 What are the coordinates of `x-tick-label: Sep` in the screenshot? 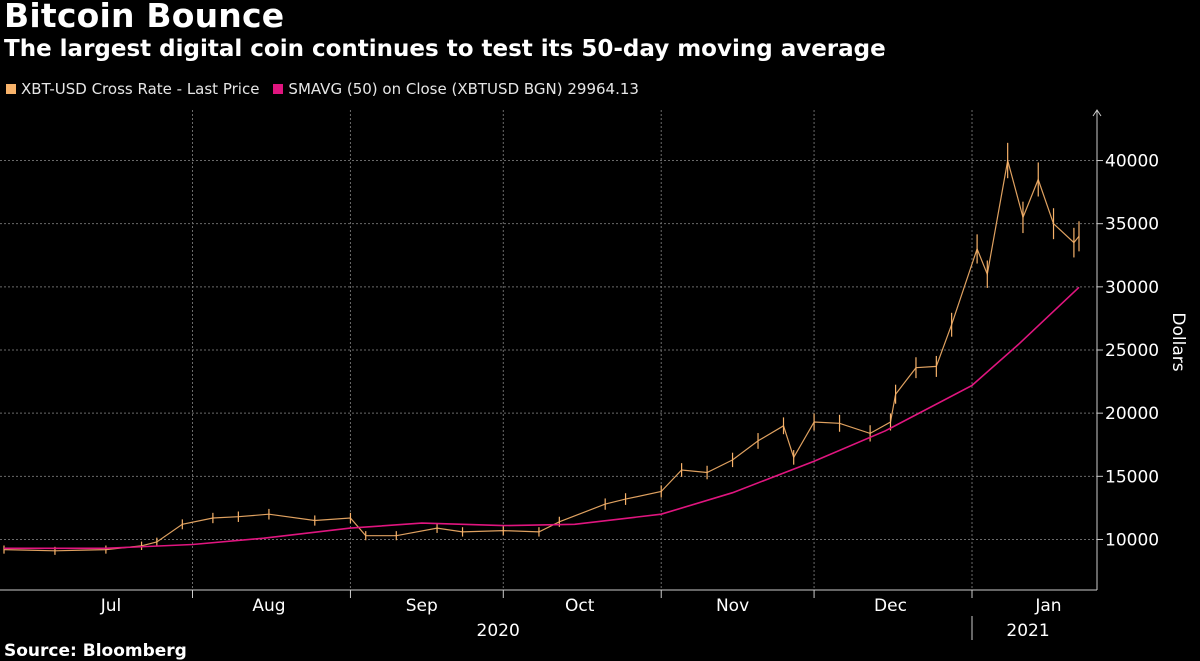 It's located at (422, 606).